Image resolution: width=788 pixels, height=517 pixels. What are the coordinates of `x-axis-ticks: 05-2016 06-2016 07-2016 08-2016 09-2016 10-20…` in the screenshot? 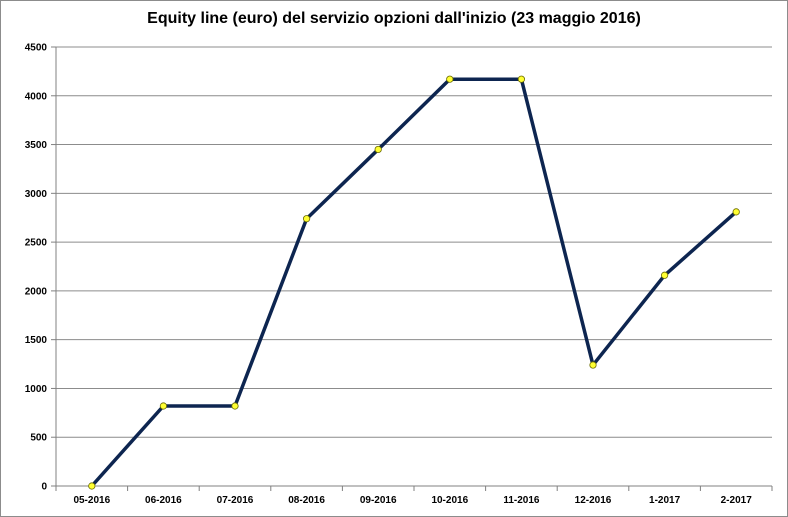 It's located at (414, 496).